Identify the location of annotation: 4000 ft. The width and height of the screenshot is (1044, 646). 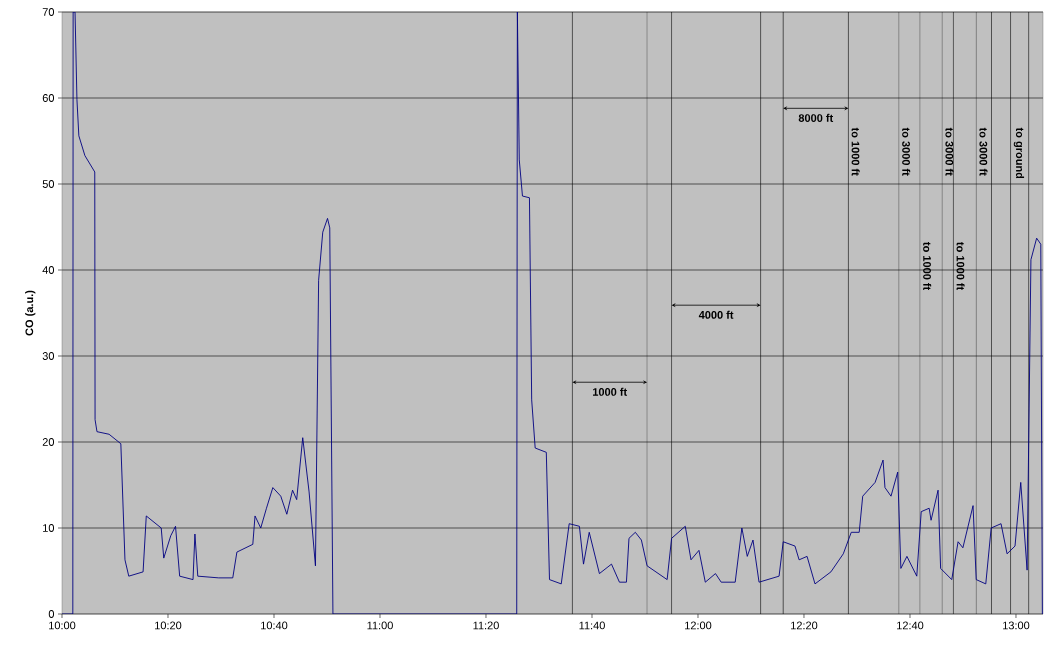
(716, 314).